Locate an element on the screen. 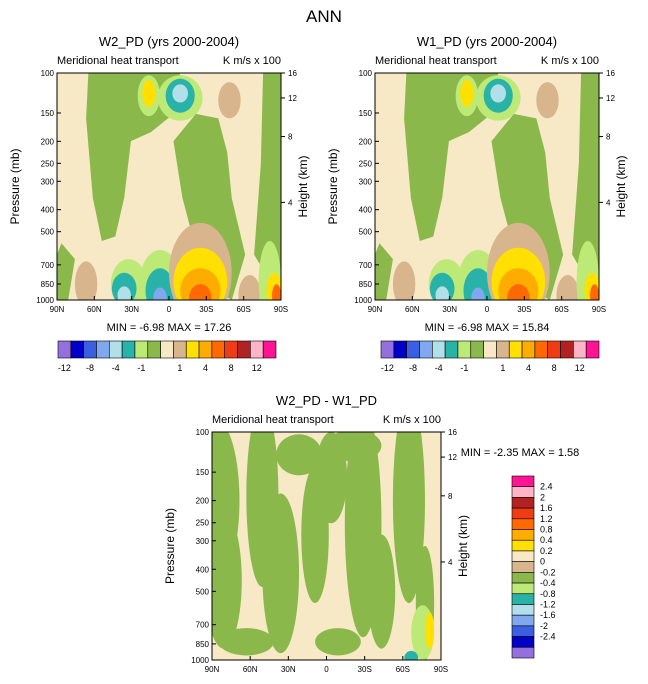  colorbar-label: -0.2 is located at coordinates (548, 572).